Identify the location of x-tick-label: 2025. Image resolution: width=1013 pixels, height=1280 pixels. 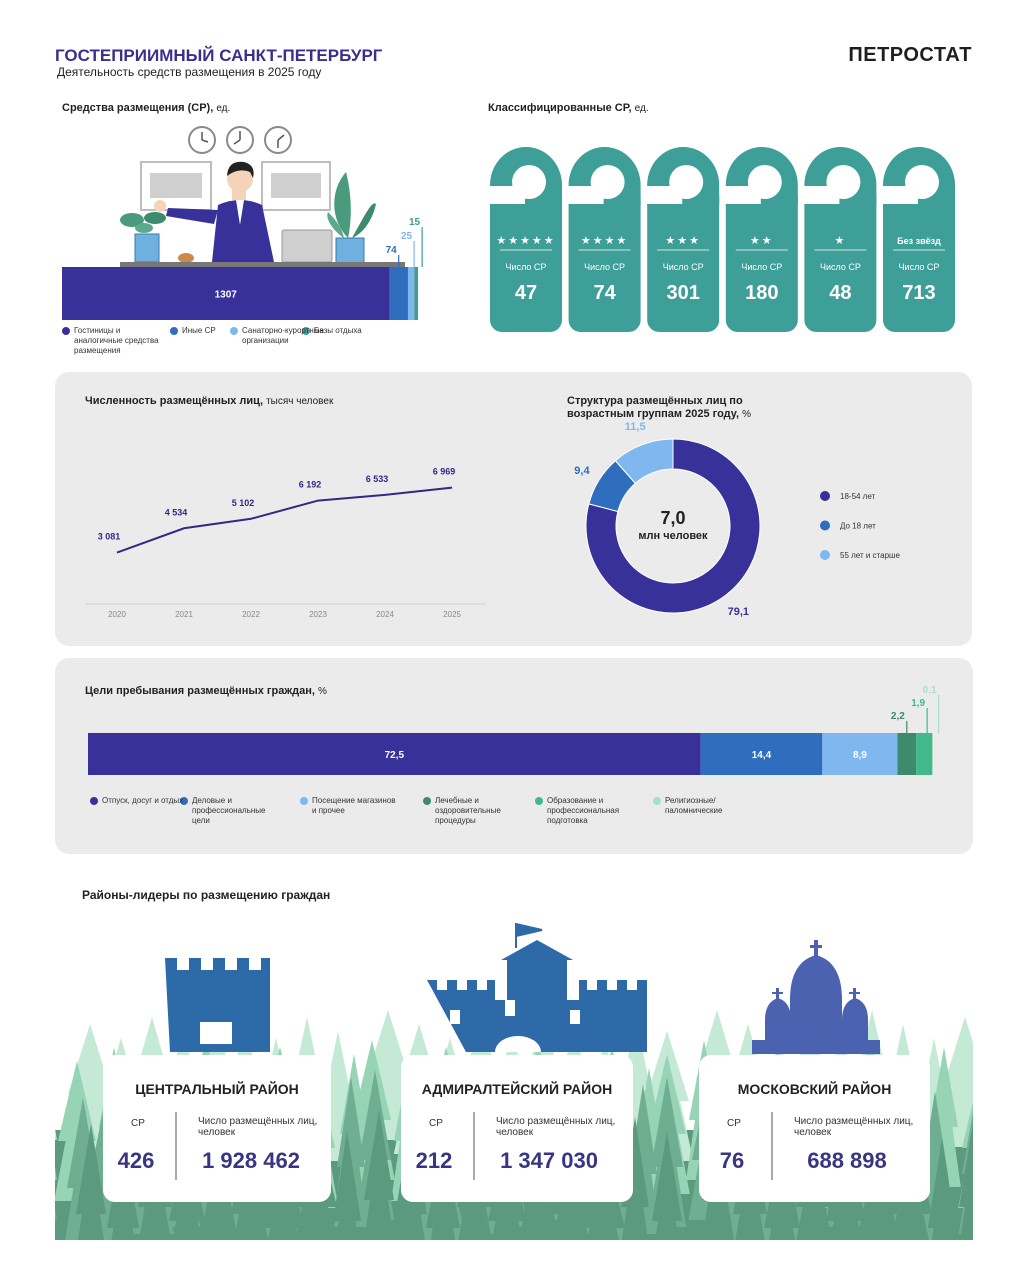
(452, 614).